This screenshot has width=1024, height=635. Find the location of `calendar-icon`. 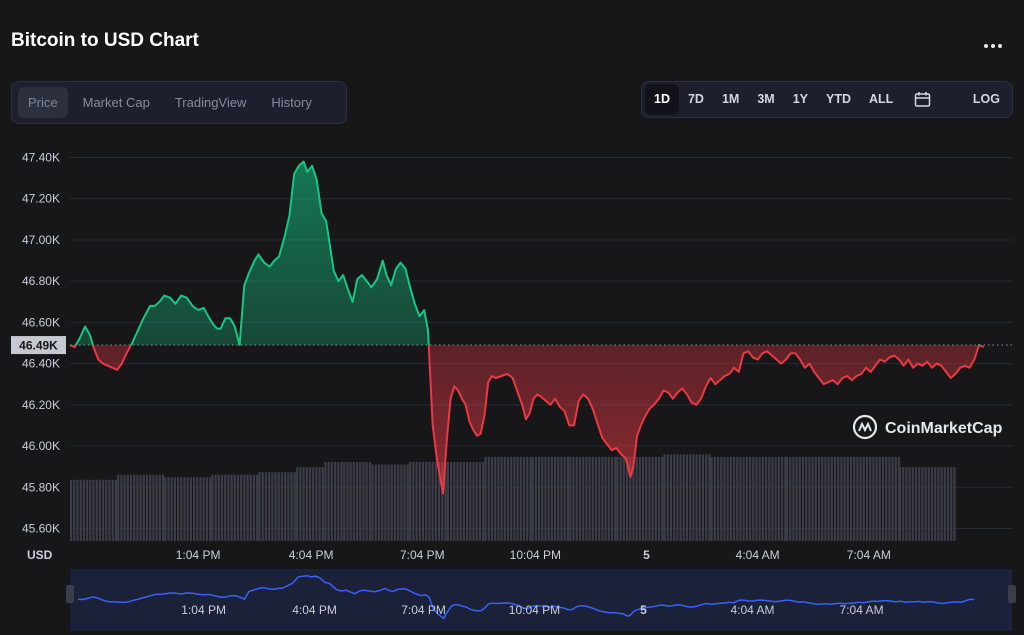

calendar-icon is located at coordinates (922, 99).